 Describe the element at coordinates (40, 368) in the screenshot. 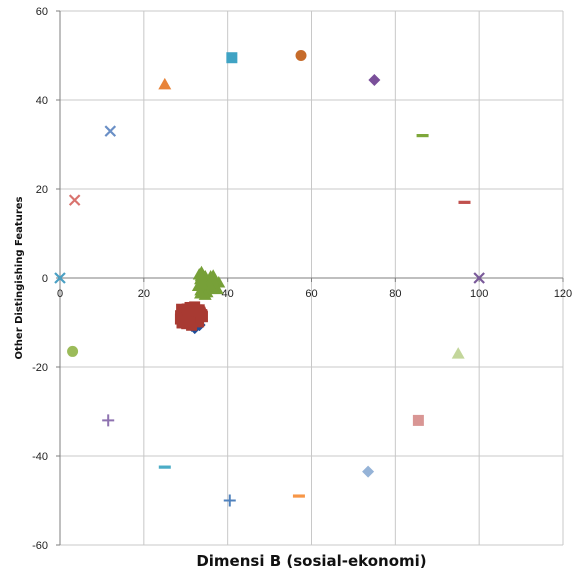

I see `y-tick-label: -20` at that location.